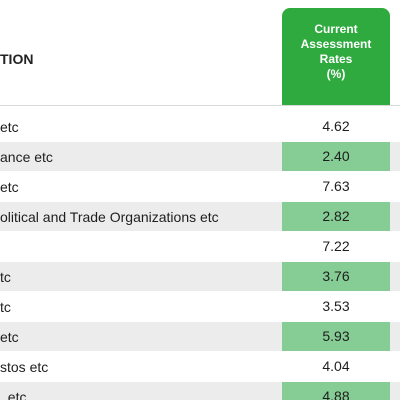 The image size is (400, 400). What do you see at coordinates (336, 216) in the screenshot?
I see `row-rate: 2.82` at bounding box center [336, 216].